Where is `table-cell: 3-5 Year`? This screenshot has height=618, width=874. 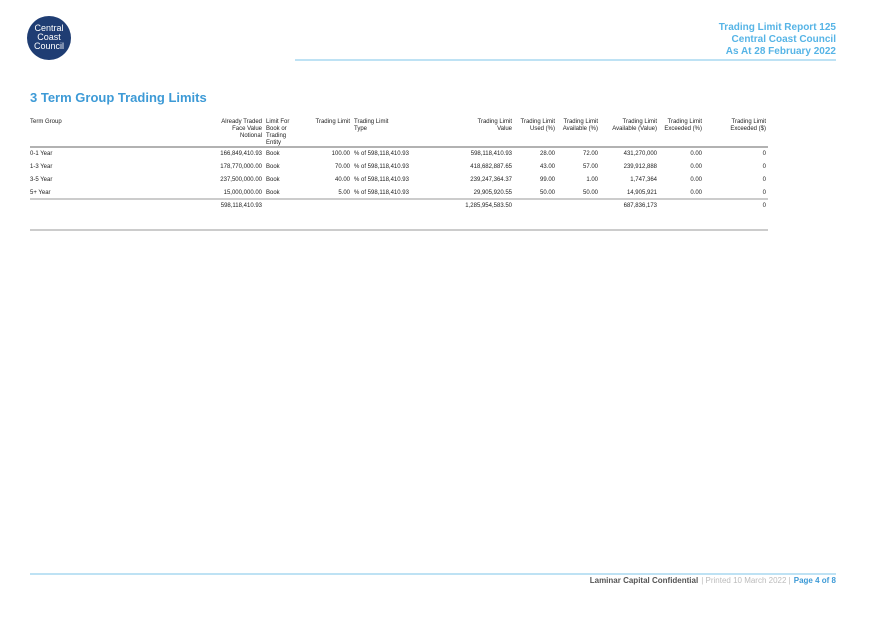
table-cell: 3-5 Year is located at coordinates (41, 180).